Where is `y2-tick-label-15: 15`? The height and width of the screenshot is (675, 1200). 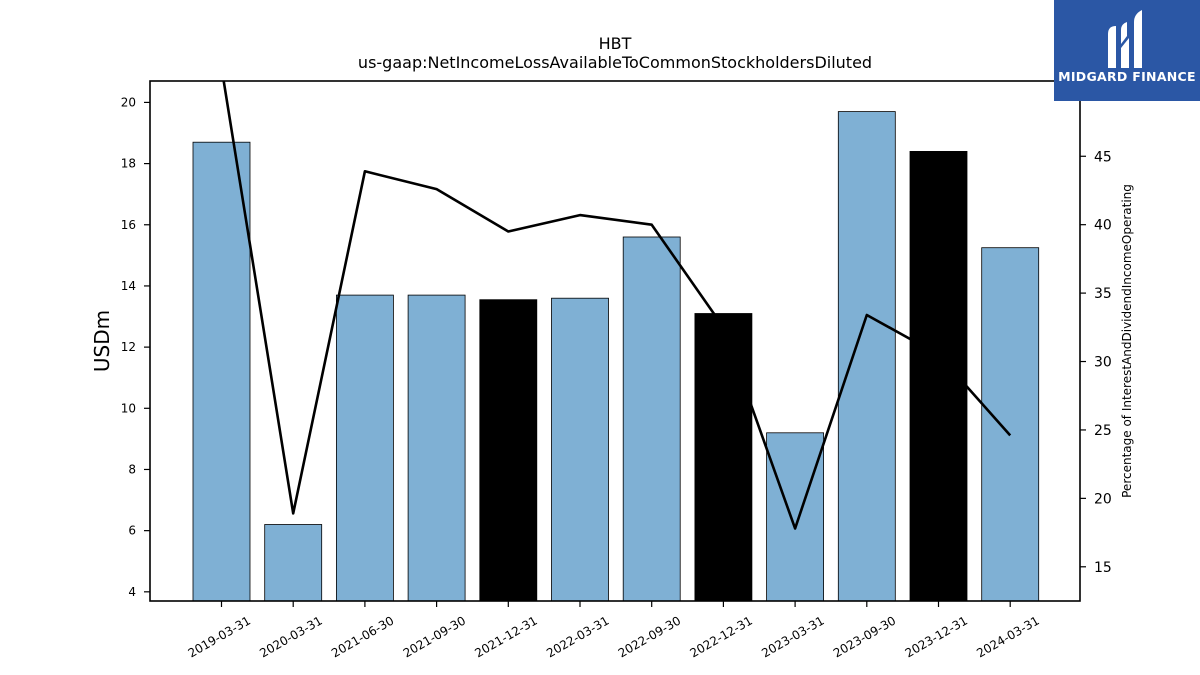
y2-tick-label-15: 15 is located at coordinates (1103, 568).